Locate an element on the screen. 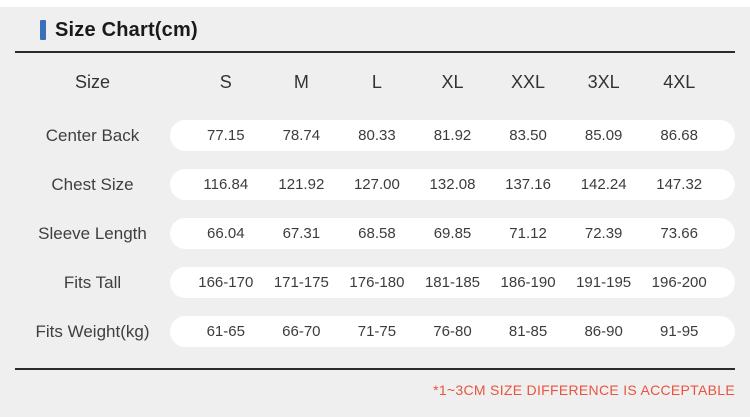 The image size is (750, 417). table-cell: 80.33 is located at coordinates (377, 135).